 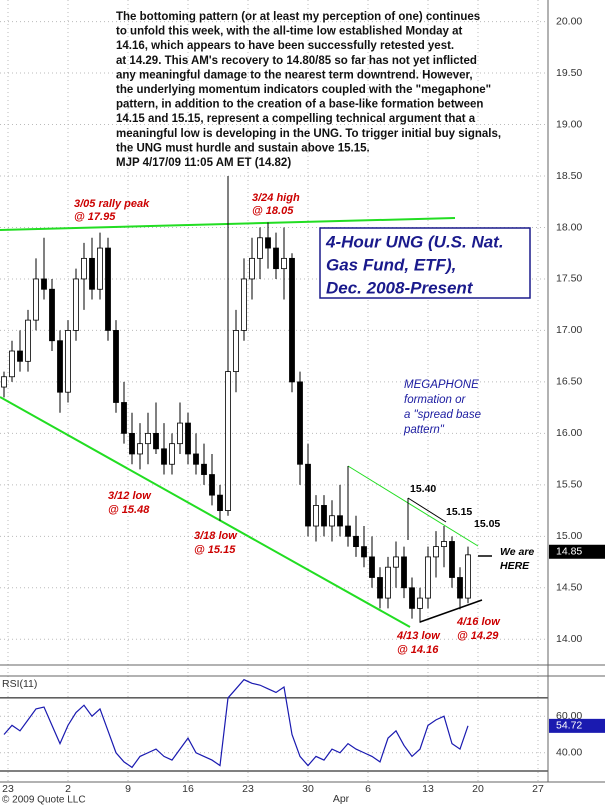 What do you see at coordinates (188, 789) in the screenshot?
I see `x-tick-label: 16` at bounding box center [188, 789].